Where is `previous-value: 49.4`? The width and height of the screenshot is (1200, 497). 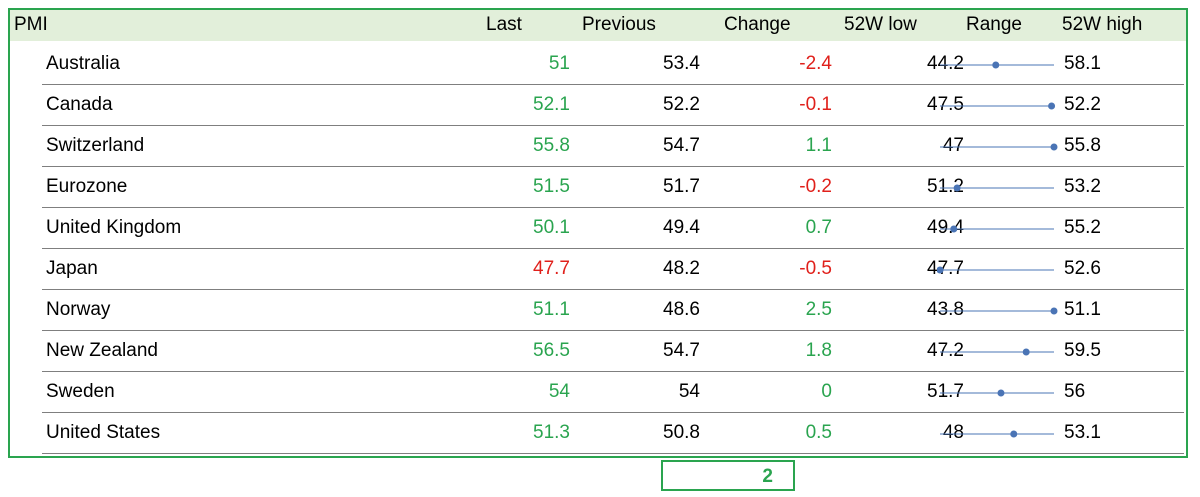 previous-value: 49.4 is located at coordinates (681, 227).